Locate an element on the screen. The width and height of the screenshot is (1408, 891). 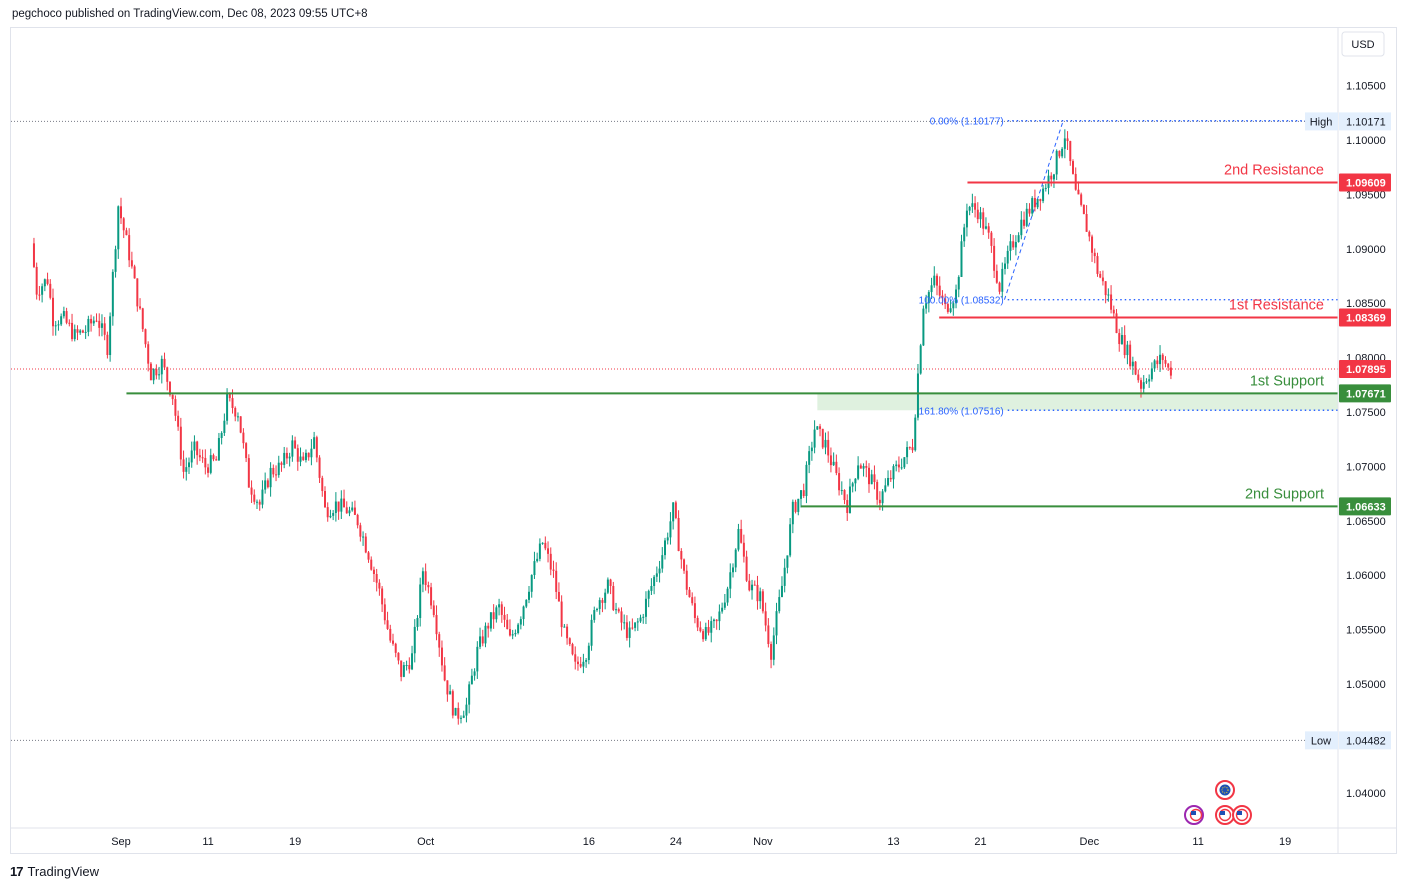
eu-event-icon is located at coordinates (1225, 790).